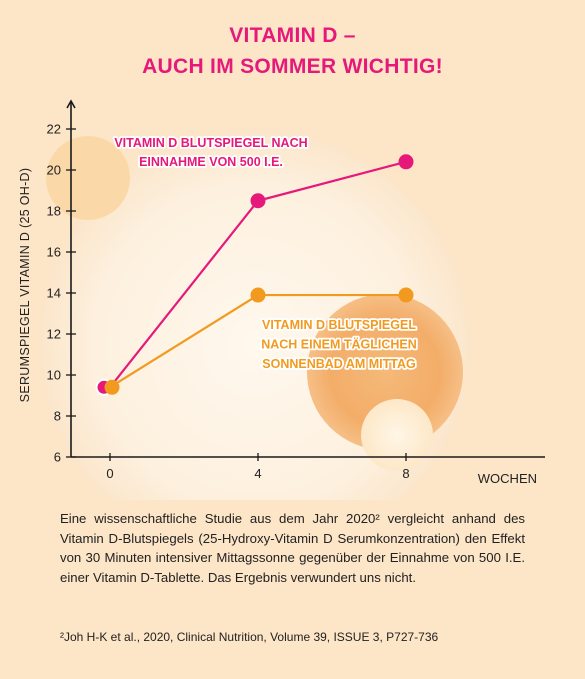 This screenshot has width=585, height=679. What do you see at coordinates (54, 170) in the screenshot?
I see `y-tick-label: 20` at bounding box center [54, 170].